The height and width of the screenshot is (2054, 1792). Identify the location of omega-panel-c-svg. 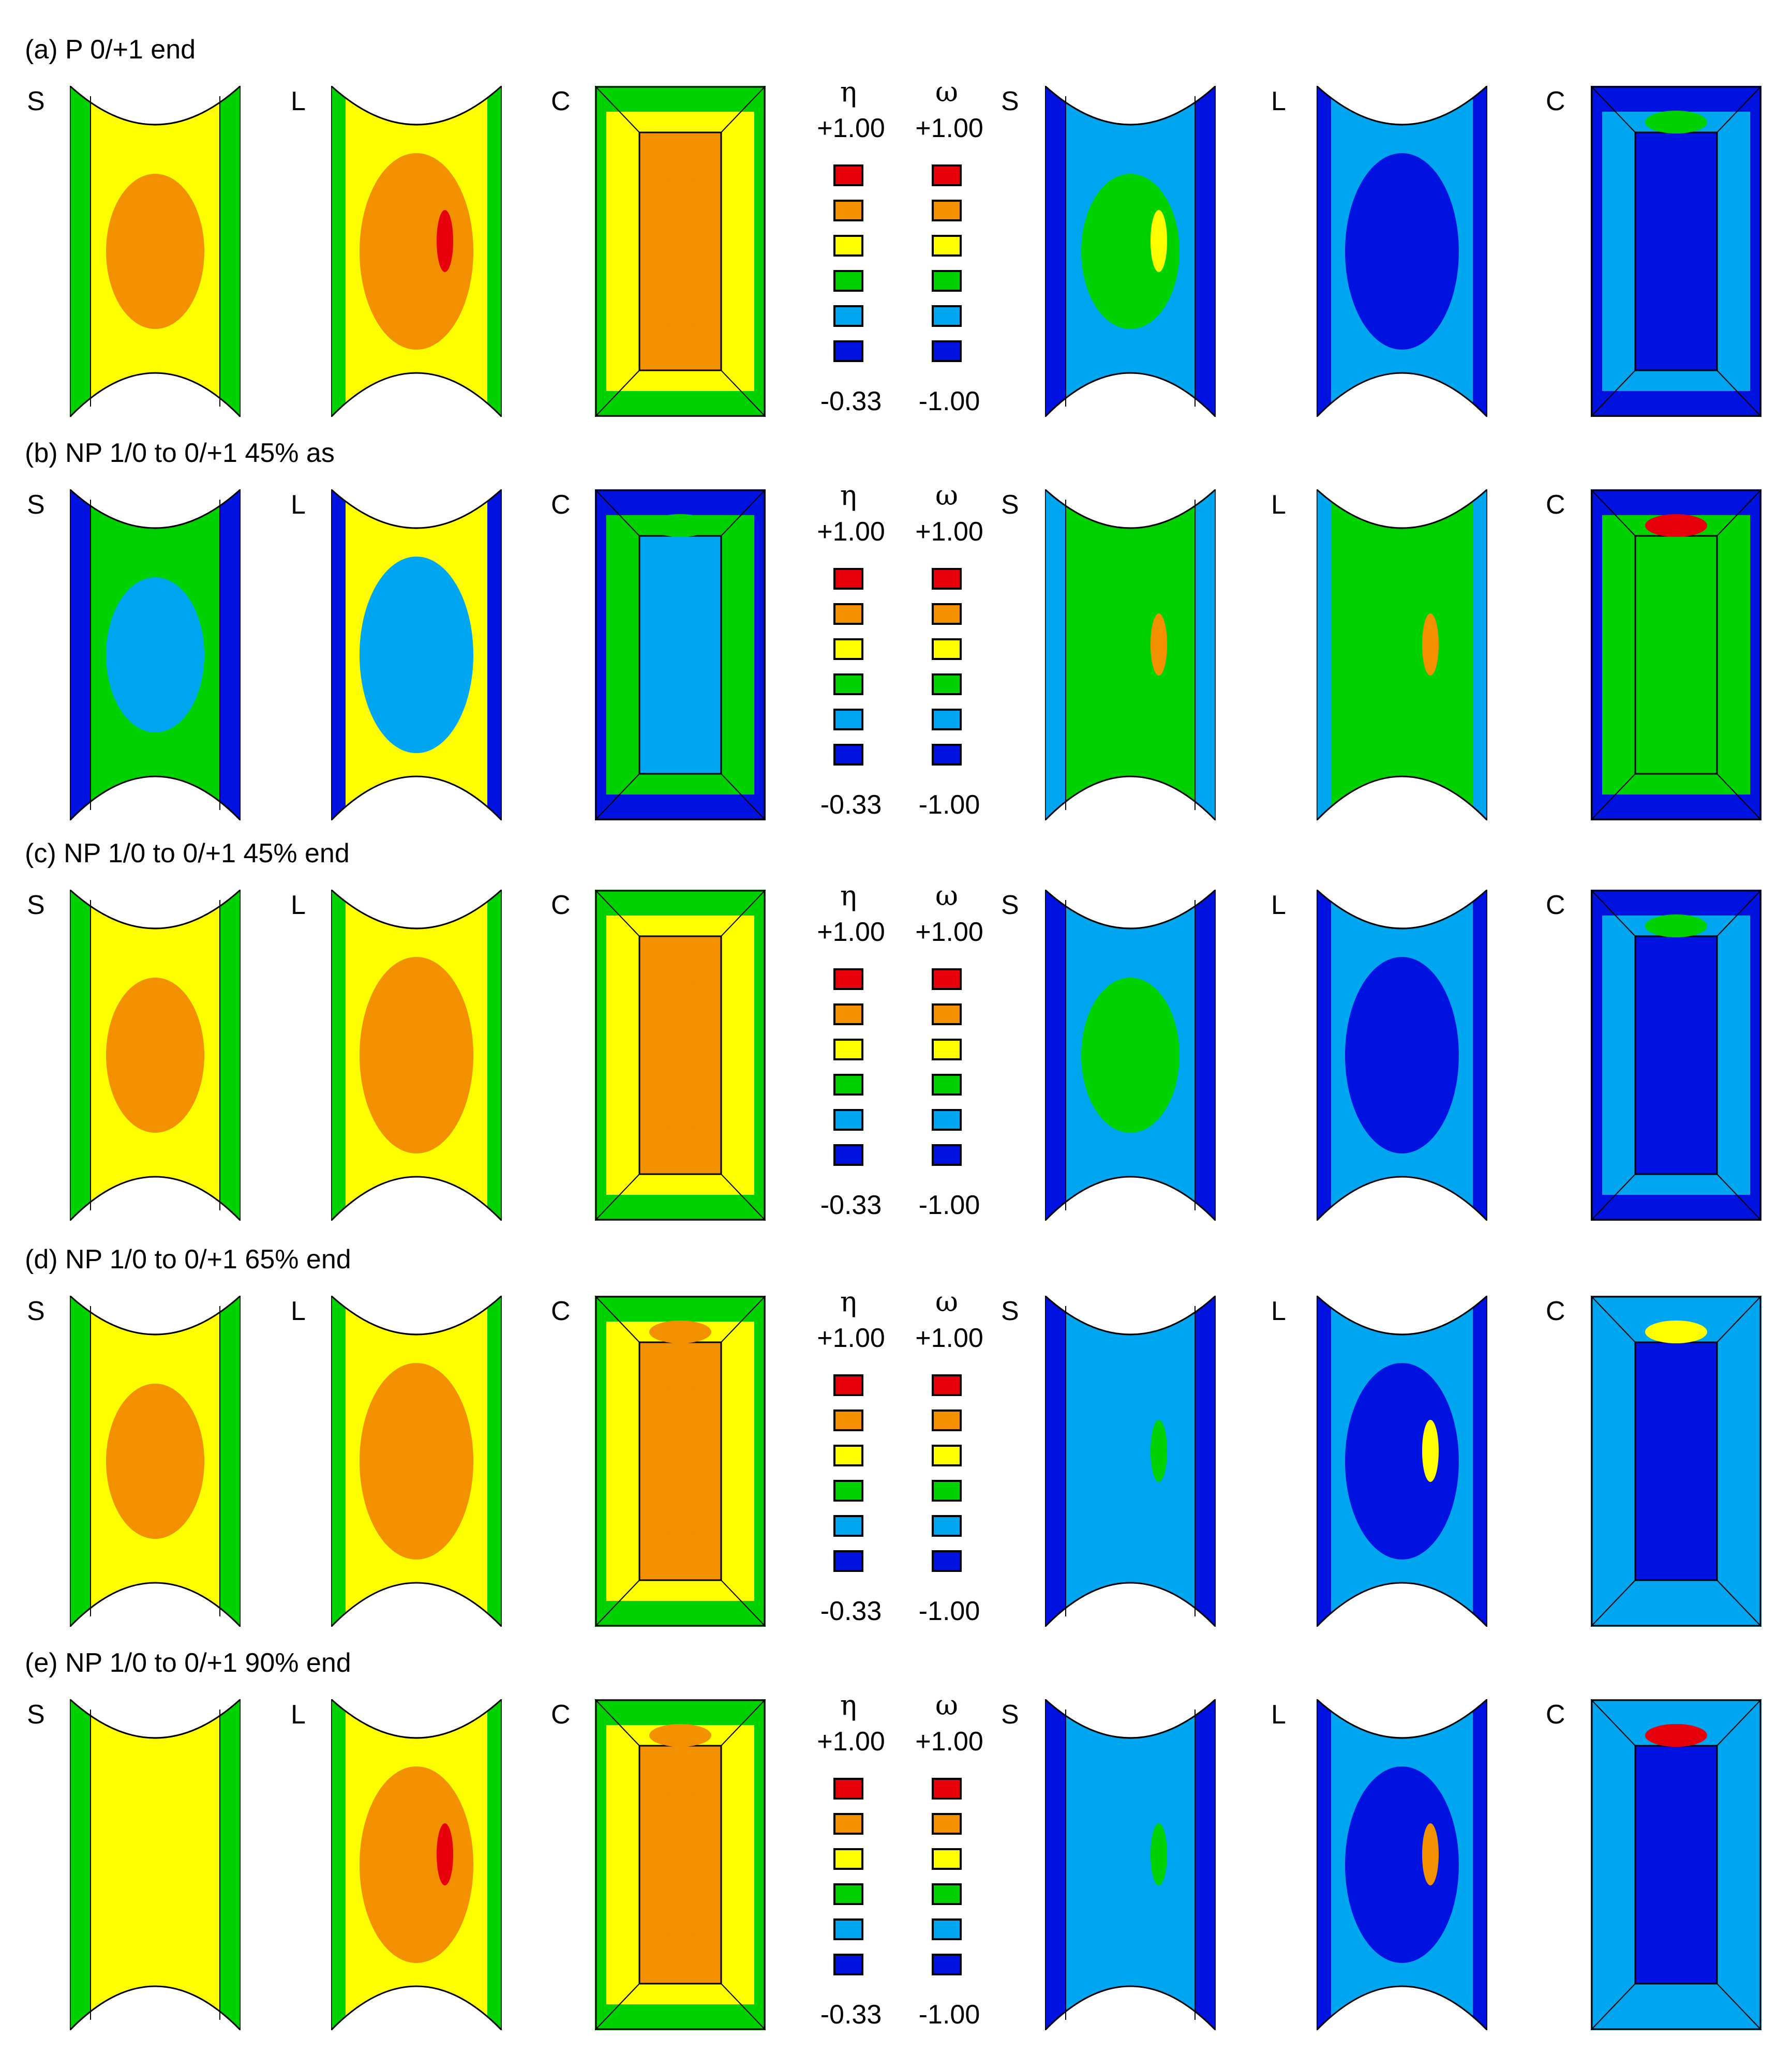
(1676, 1462).